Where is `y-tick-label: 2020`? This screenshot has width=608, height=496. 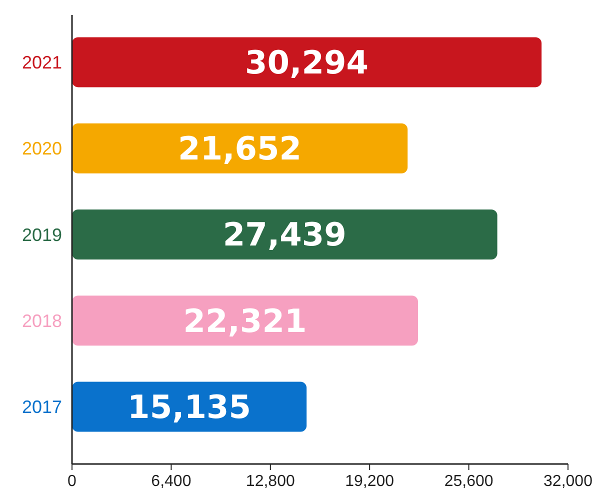 y-tick-label: 2020 is located at coordinates (42, 148).